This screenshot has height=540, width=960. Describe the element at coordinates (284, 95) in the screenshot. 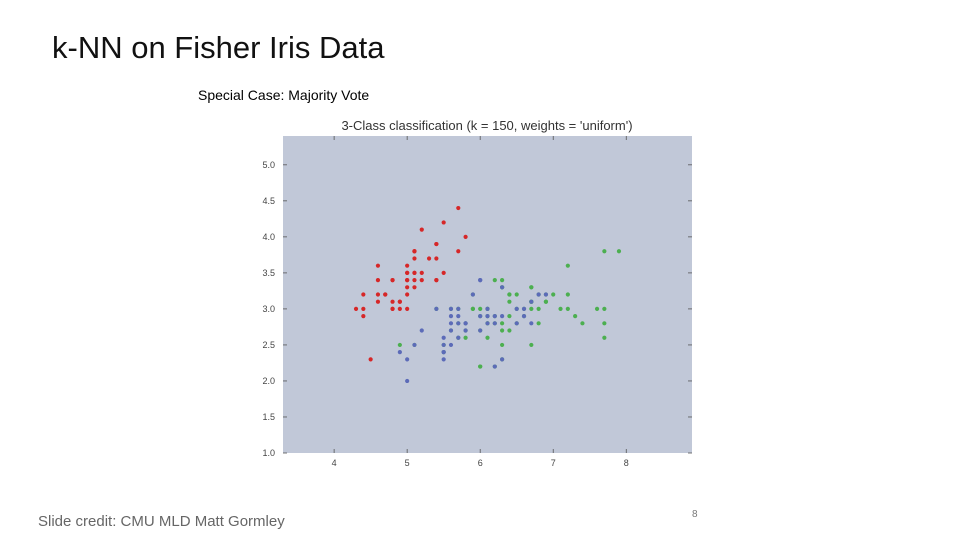

I see `slide-subtitle: Special Case: Majority Vote` at that location.